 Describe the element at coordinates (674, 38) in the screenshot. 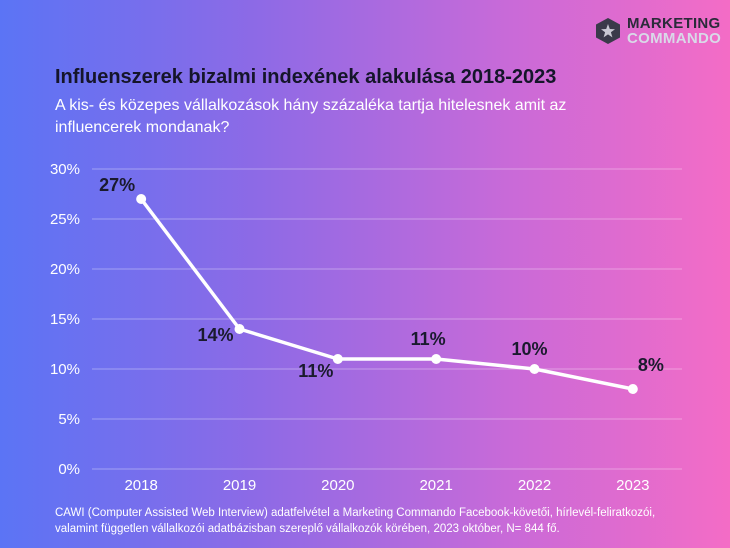

I see `brand-name-line2: COMMANDO` at that location.